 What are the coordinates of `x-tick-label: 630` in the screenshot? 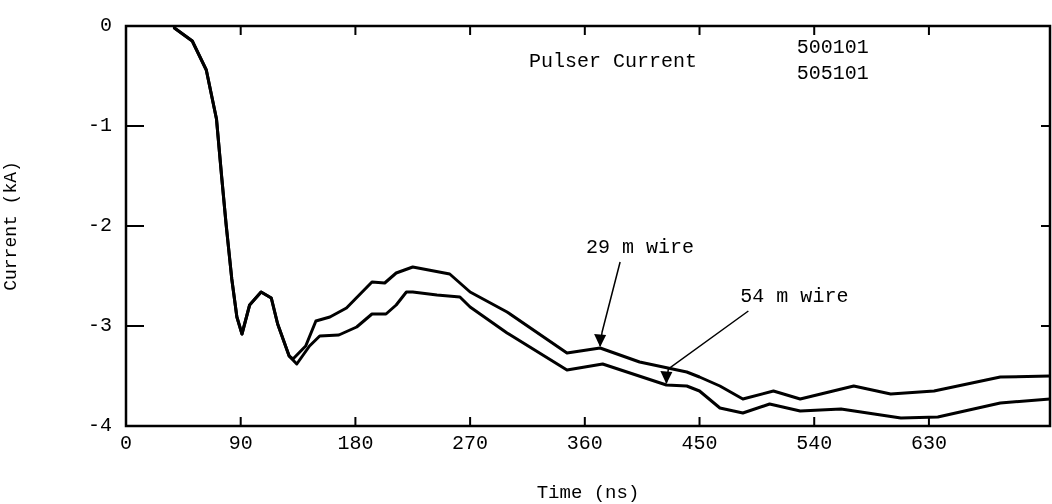 It's located at (928, 444).